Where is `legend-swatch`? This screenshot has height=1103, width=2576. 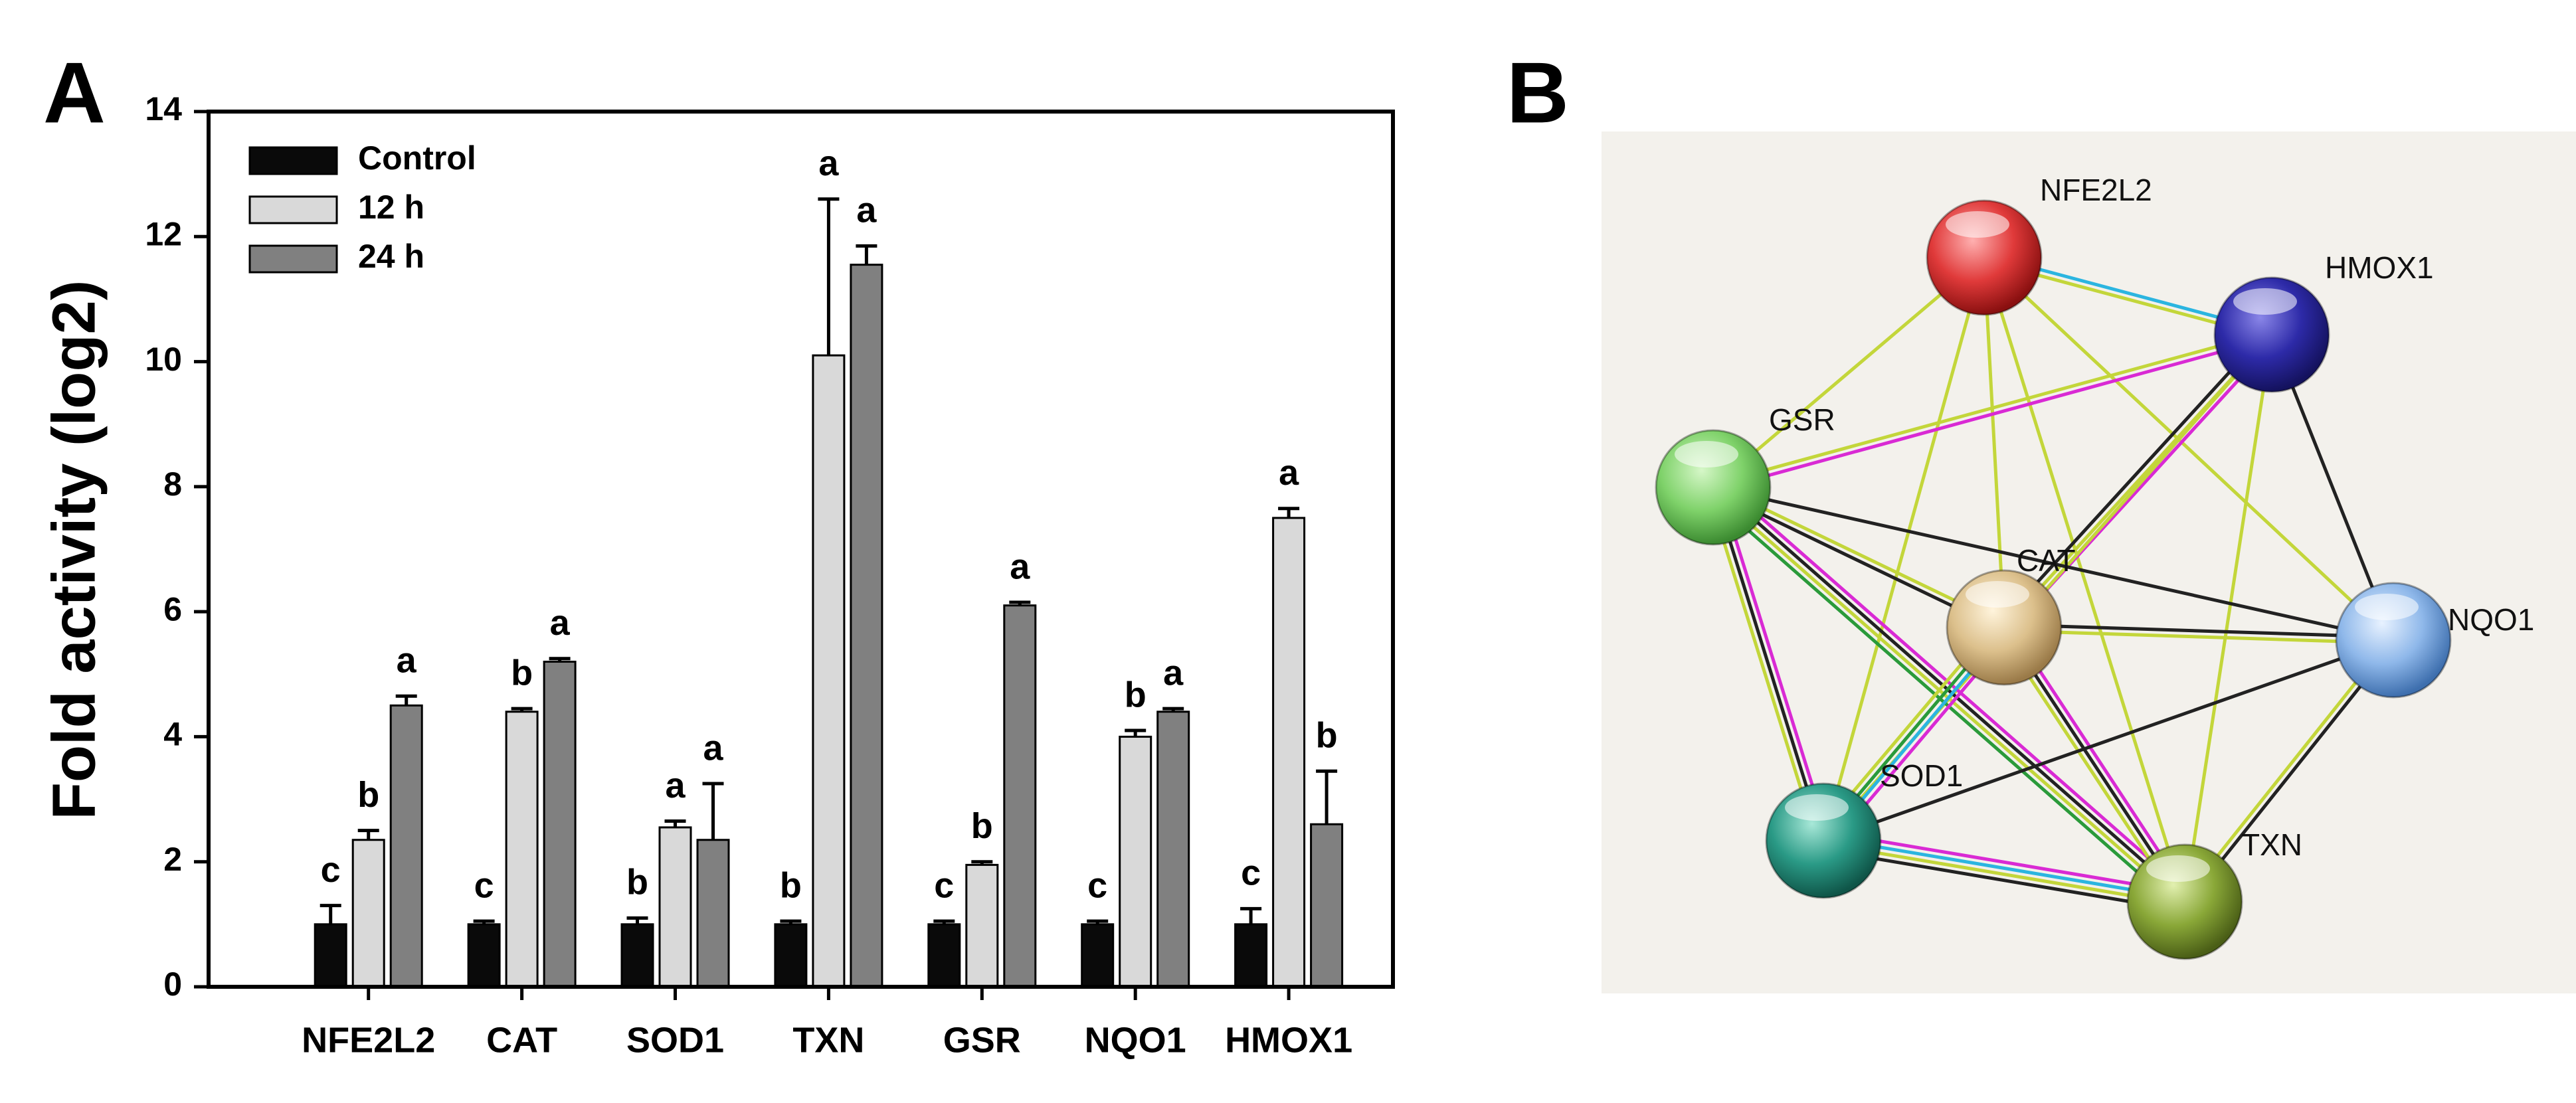 legend-swatch is located at coordinates (293, 210).